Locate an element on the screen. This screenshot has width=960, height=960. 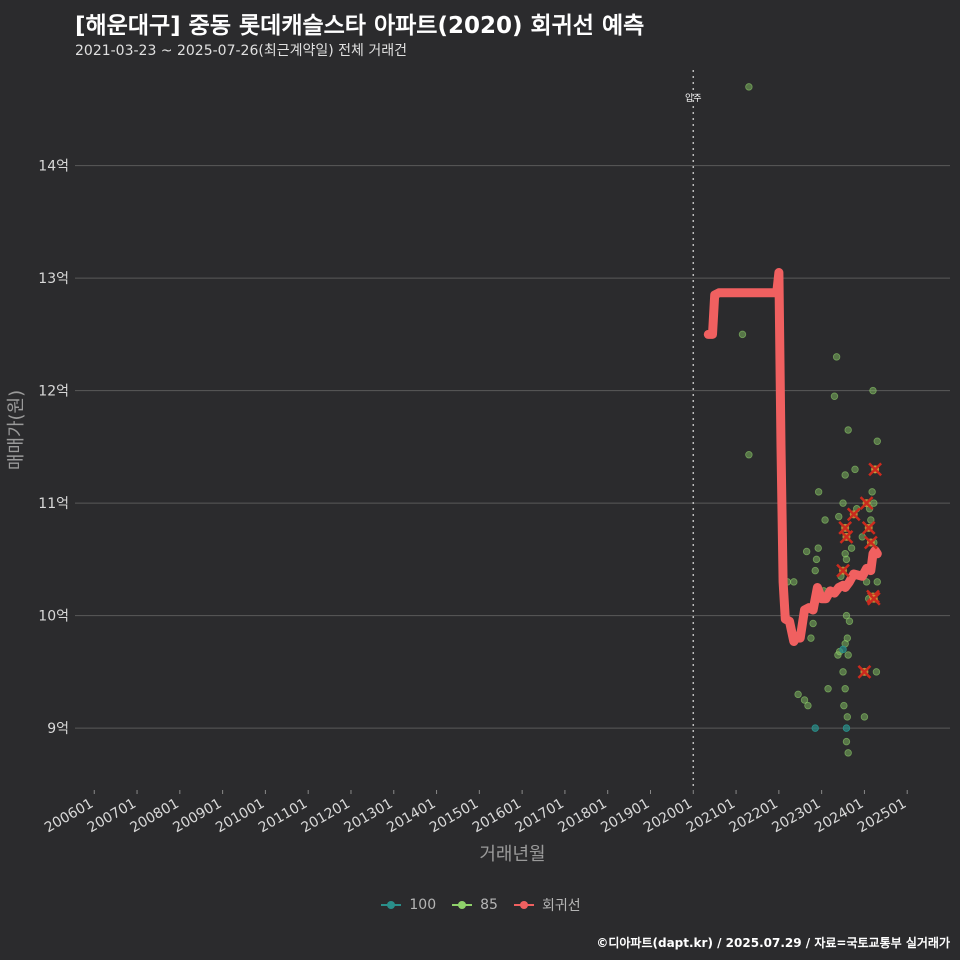
legend-label-85: 85 is located at coordinates (489, 905).